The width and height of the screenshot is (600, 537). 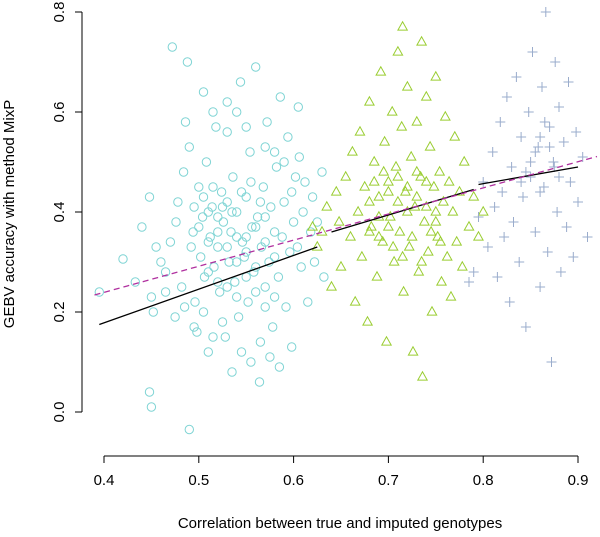 I want to click on x-tick-label: 0.5, so click(x=198, y=480).